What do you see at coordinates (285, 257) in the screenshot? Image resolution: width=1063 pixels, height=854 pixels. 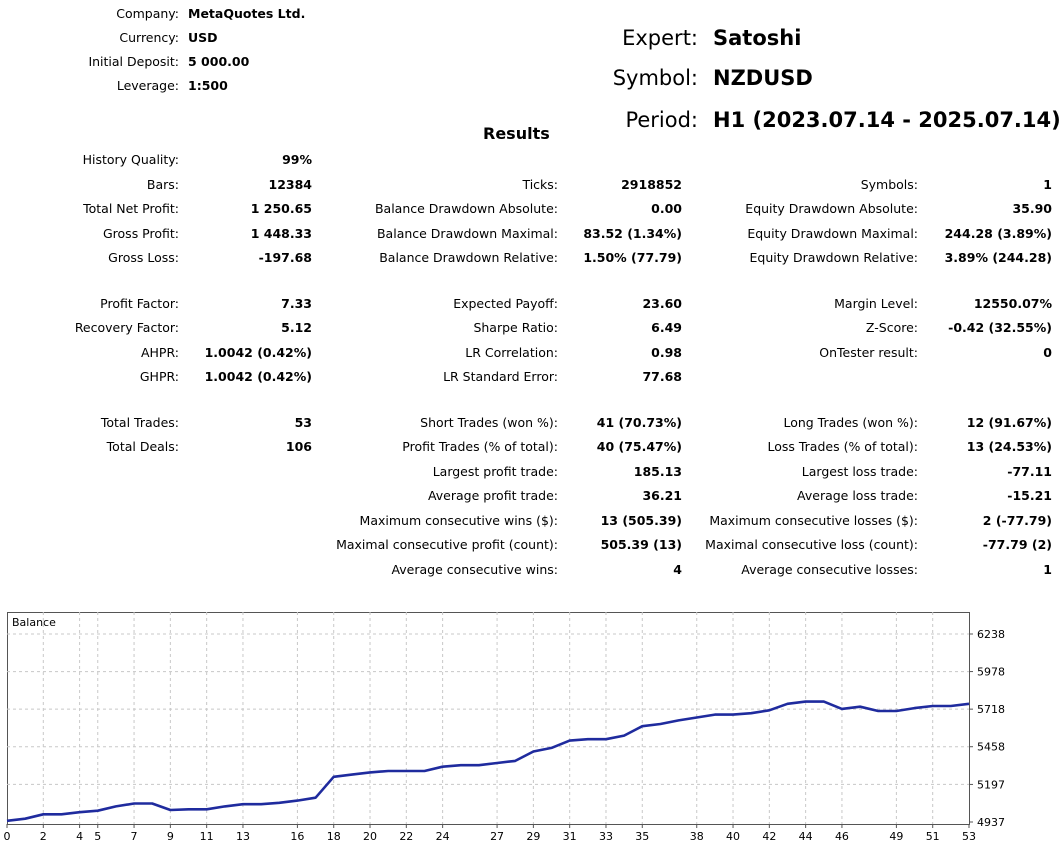 I see `stat-value: -197.68` at bounding box center [285, 257].